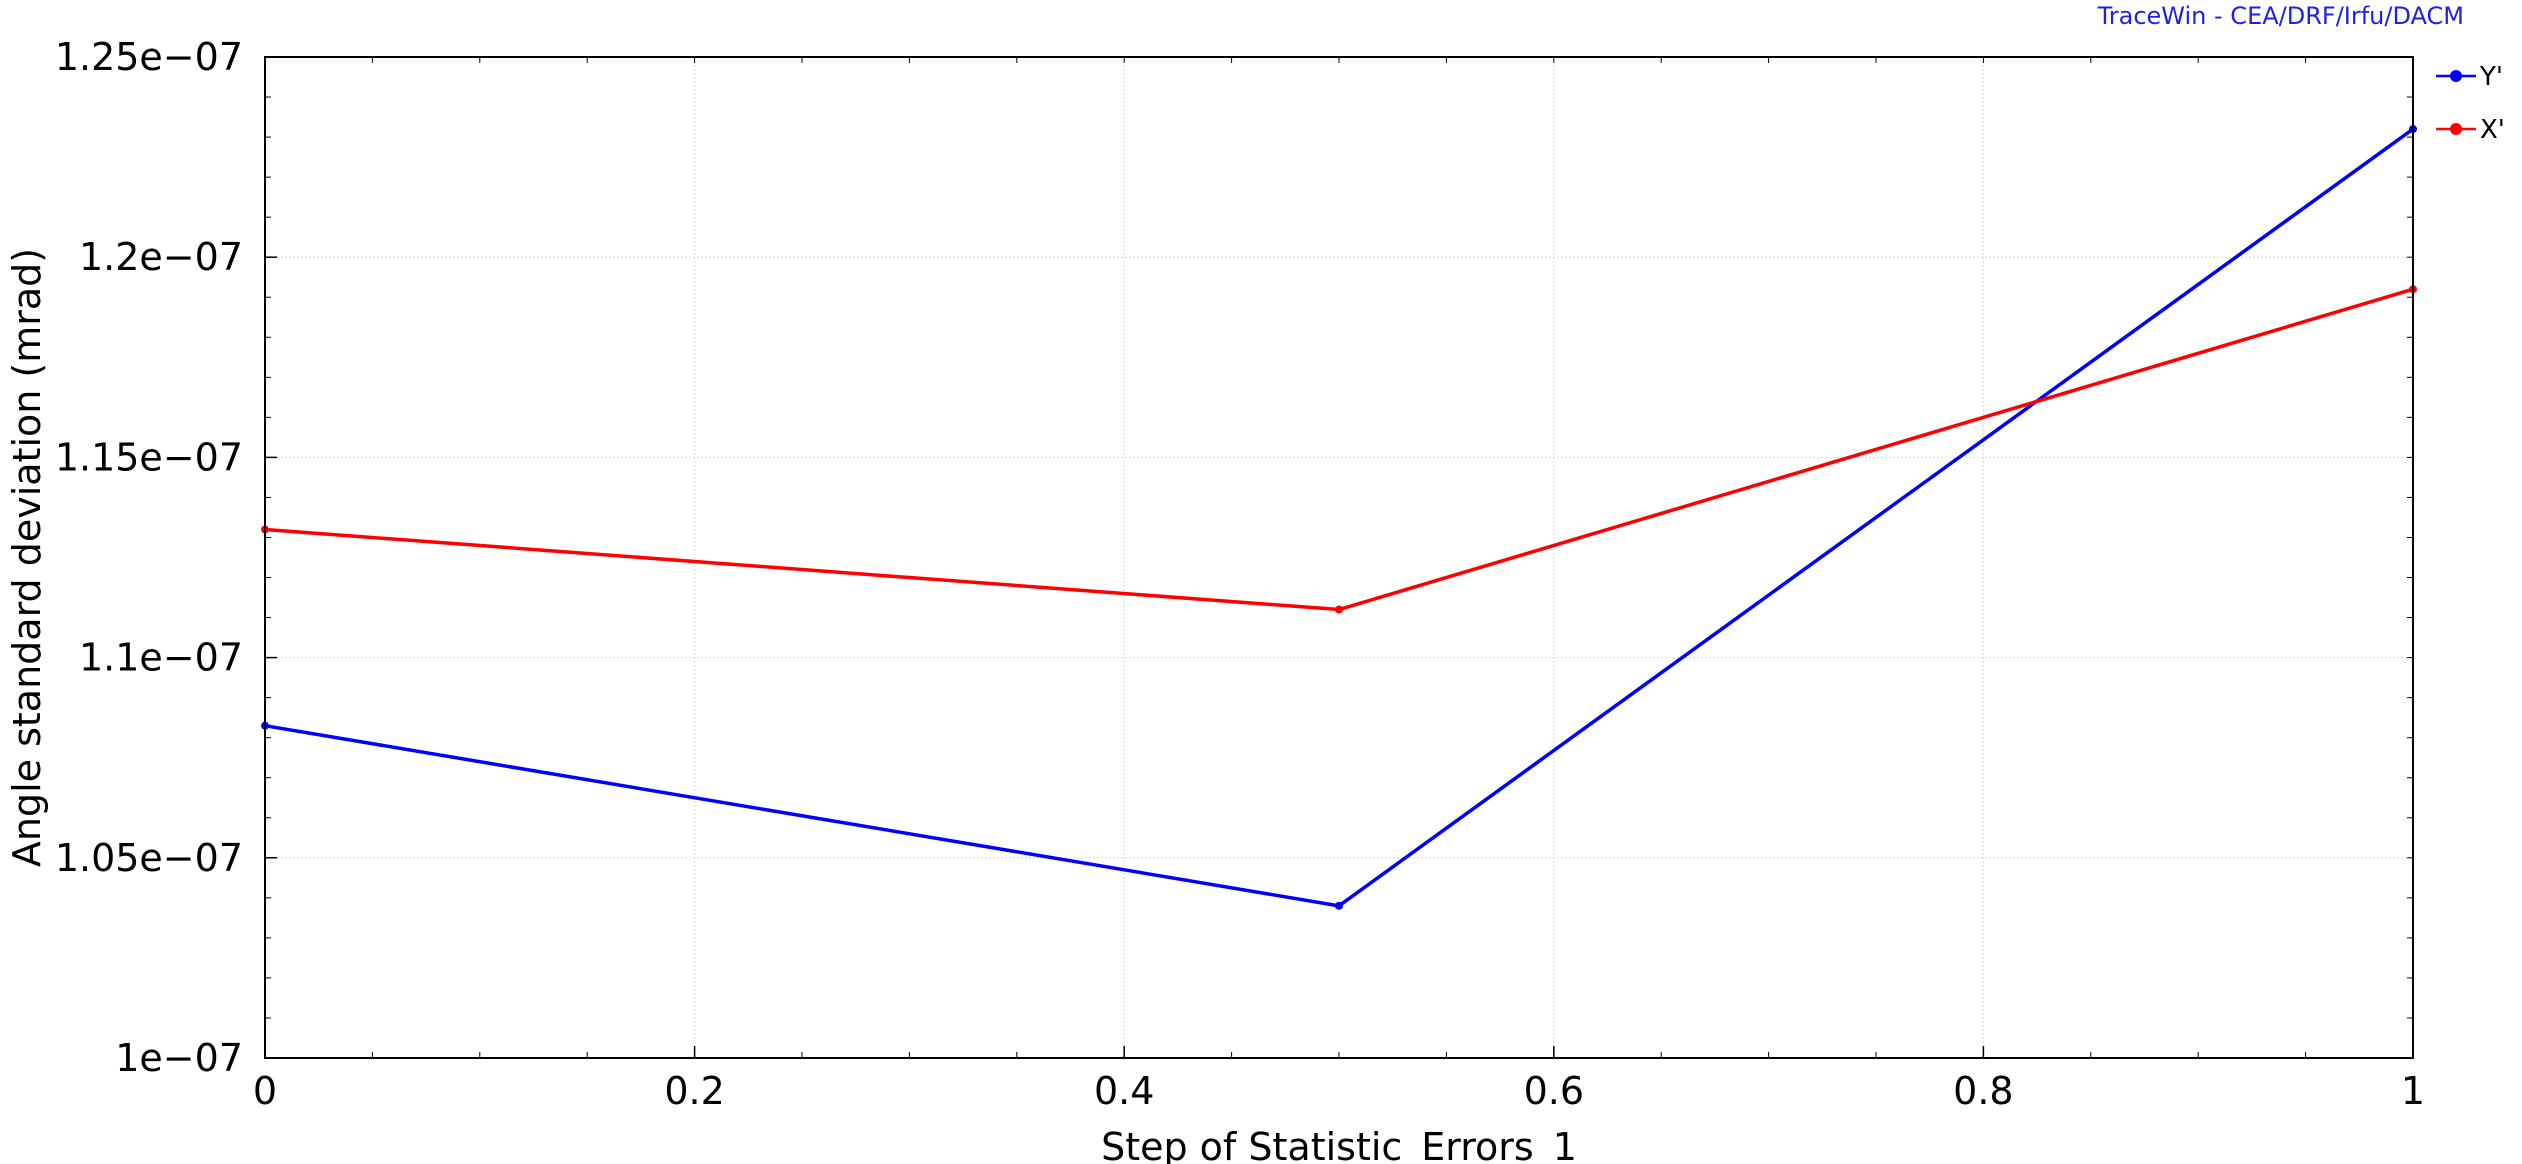 The image size is (2522, 1164). Describe the element at coordinates (179, 1058) in the screenshot. I see `y-tick-label: 1e−07` at that location.